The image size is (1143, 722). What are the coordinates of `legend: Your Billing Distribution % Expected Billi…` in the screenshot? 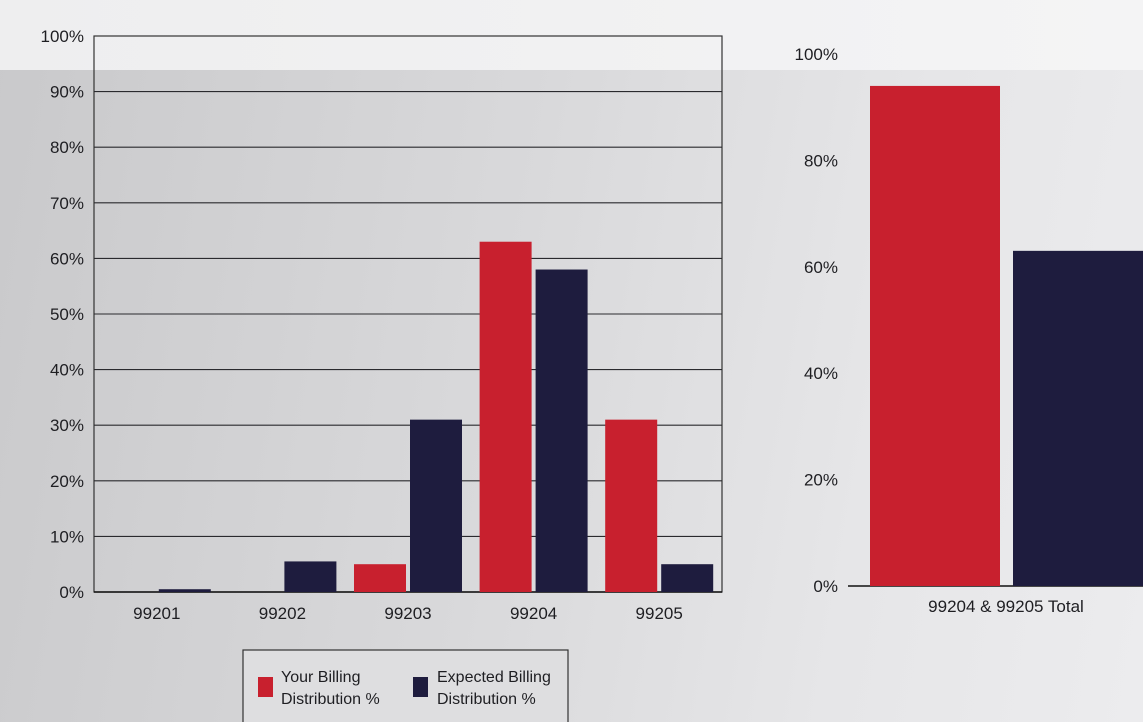 It's located at (405, 685).